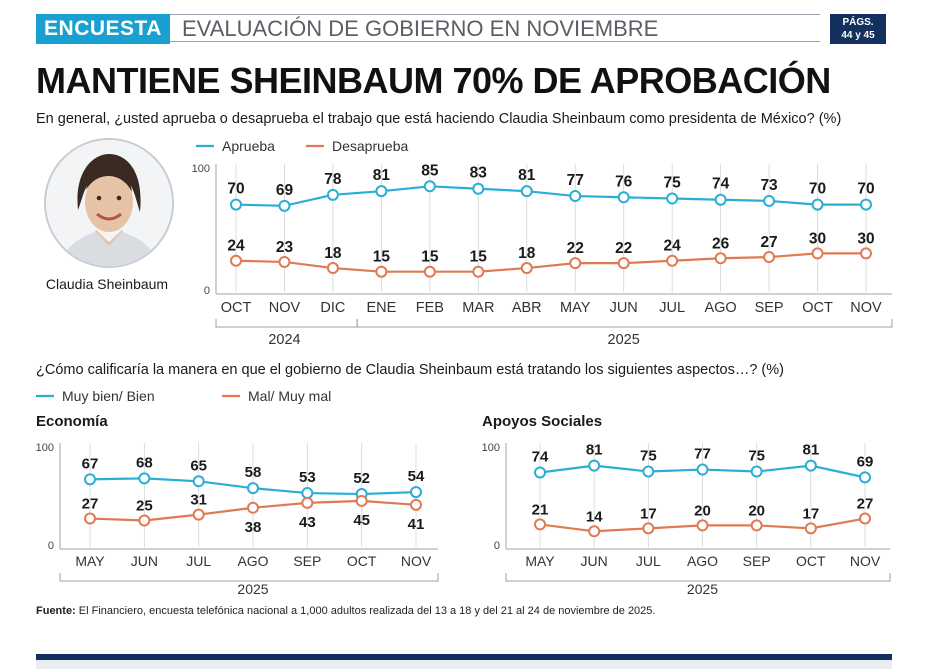 The width and height of the screenshot is (948, 669). What do you see at coordinates (416, 524) in the screenshot?
I see `economia-data-label: 41` at bounding box center [416, 524].